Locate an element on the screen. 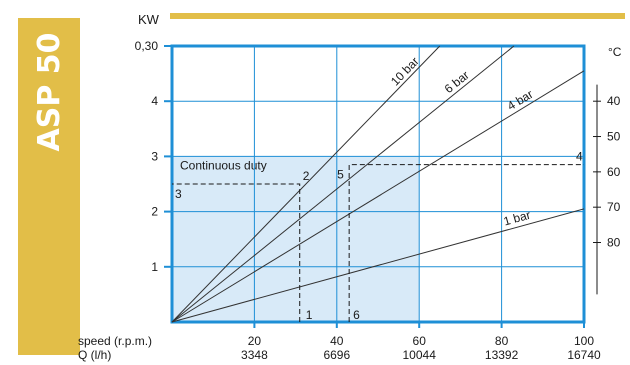 The height and width of the screenshot is (365, 630). example-point-label: 4 is located at coordinates (579, 157).